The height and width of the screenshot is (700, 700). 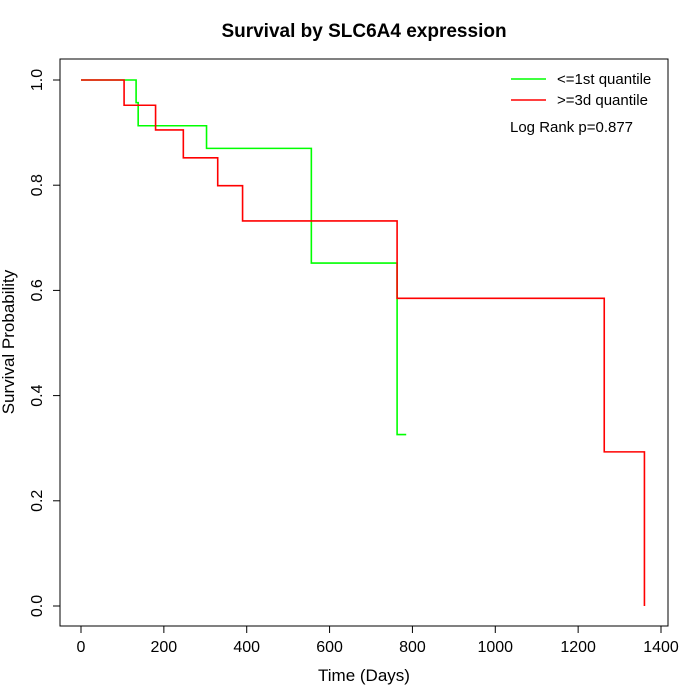 What do you see at coordinates (45, 343) in the screenshot?
I see `y-axis: 0.0 0.2 0.4 0.6 0.8 1.0` at bounding box center [45, 343].